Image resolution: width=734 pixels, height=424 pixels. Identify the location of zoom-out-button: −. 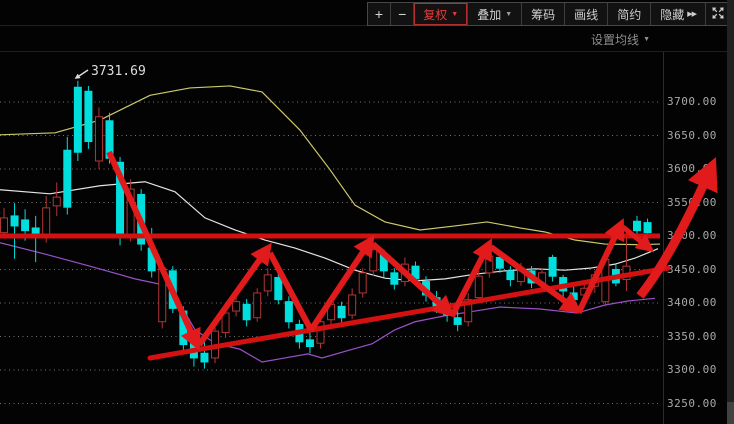
(402, 14).